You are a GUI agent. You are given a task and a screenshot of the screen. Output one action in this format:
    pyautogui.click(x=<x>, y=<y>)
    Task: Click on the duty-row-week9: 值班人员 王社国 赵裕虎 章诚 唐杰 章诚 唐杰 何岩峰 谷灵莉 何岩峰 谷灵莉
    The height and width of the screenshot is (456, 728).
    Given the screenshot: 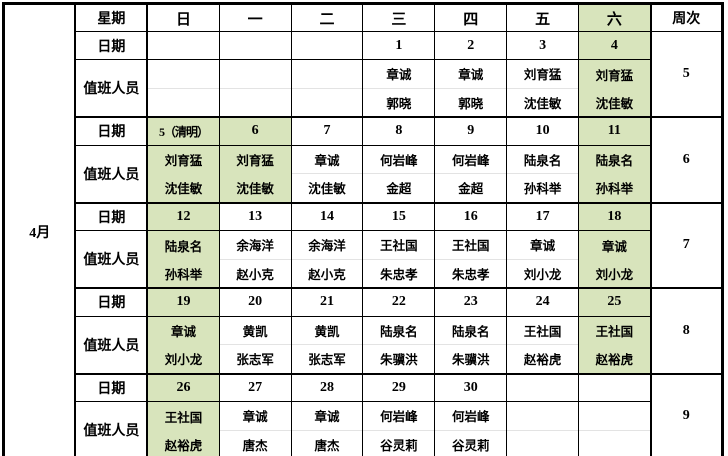 What is the action you would take?
    pyautogui.click(x=363, y=428)
    